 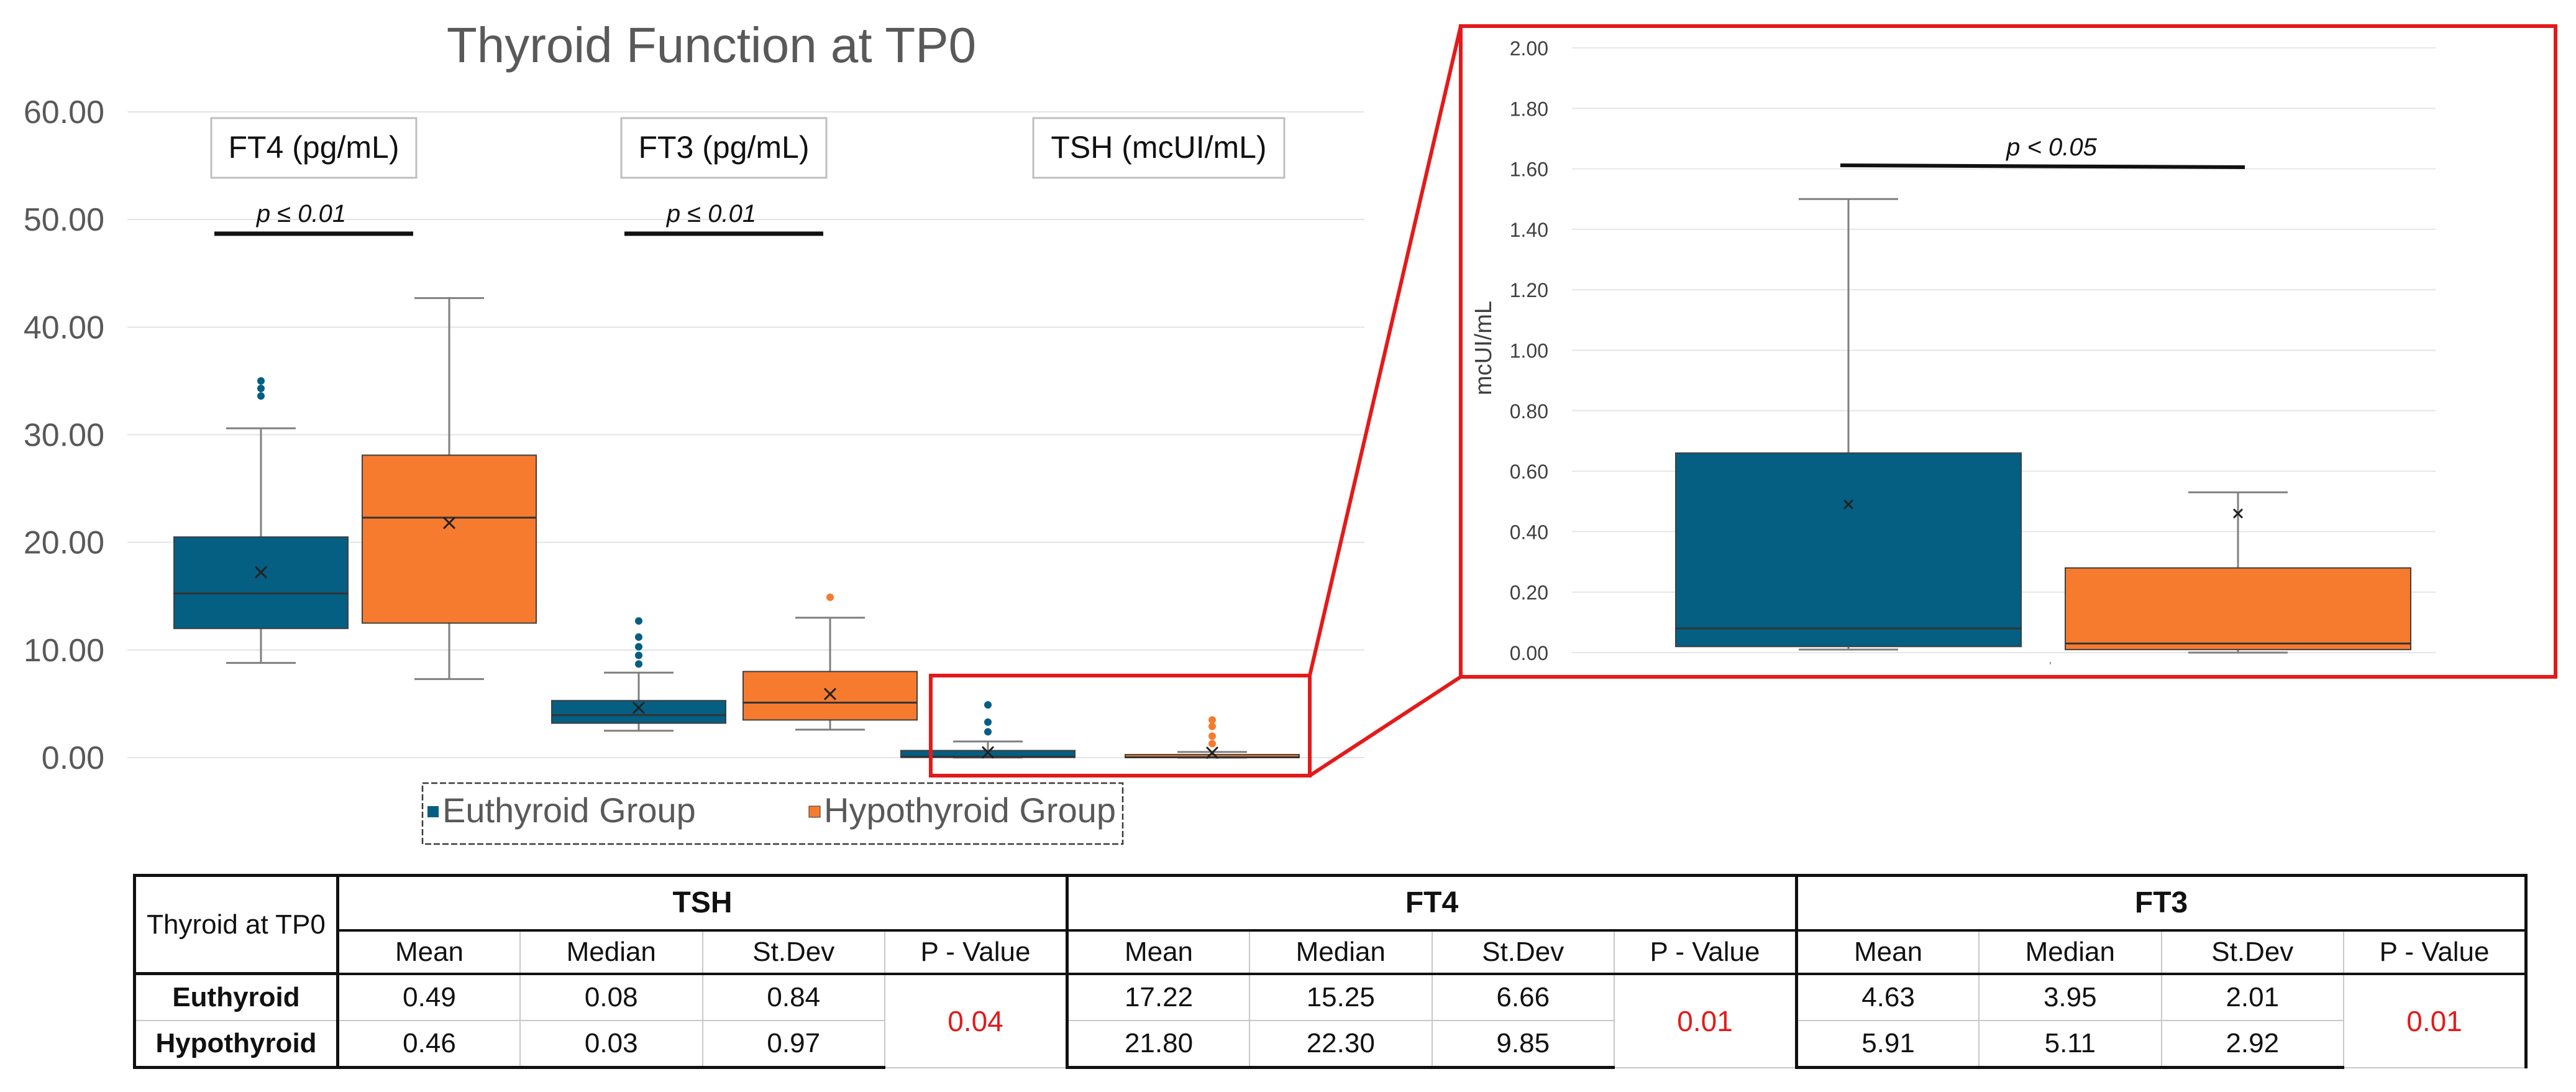 What do you see at coordinates (793, 997) in the screenshot?
I see `table-cell: 0.84` at bounding box center [793, 997].